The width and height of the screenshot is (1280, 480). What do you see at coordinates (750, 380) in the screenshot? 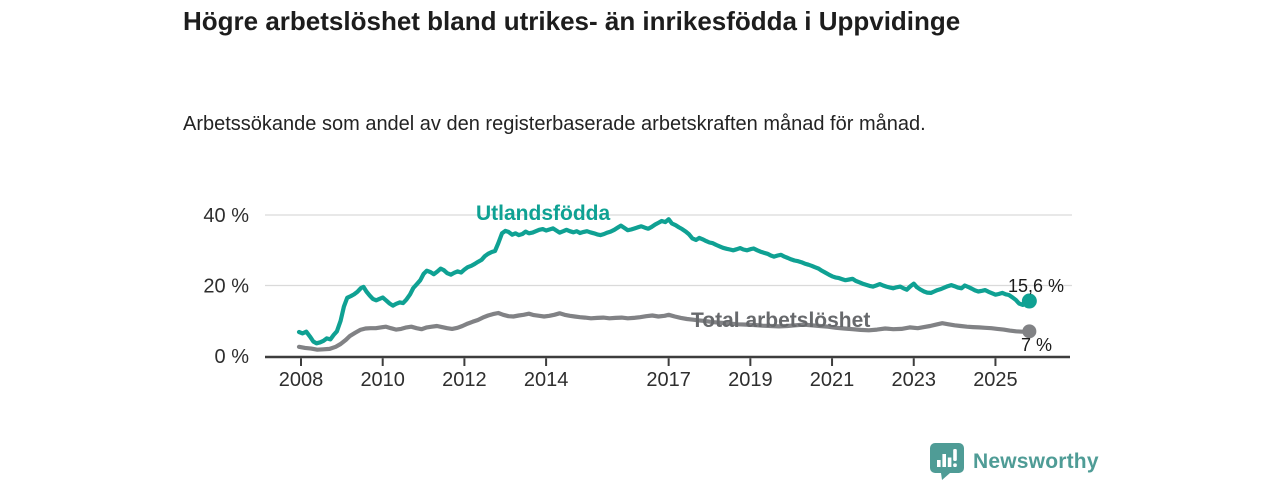
I see `x-tick-label-2019: 2019` at bounding box center [750, 380].